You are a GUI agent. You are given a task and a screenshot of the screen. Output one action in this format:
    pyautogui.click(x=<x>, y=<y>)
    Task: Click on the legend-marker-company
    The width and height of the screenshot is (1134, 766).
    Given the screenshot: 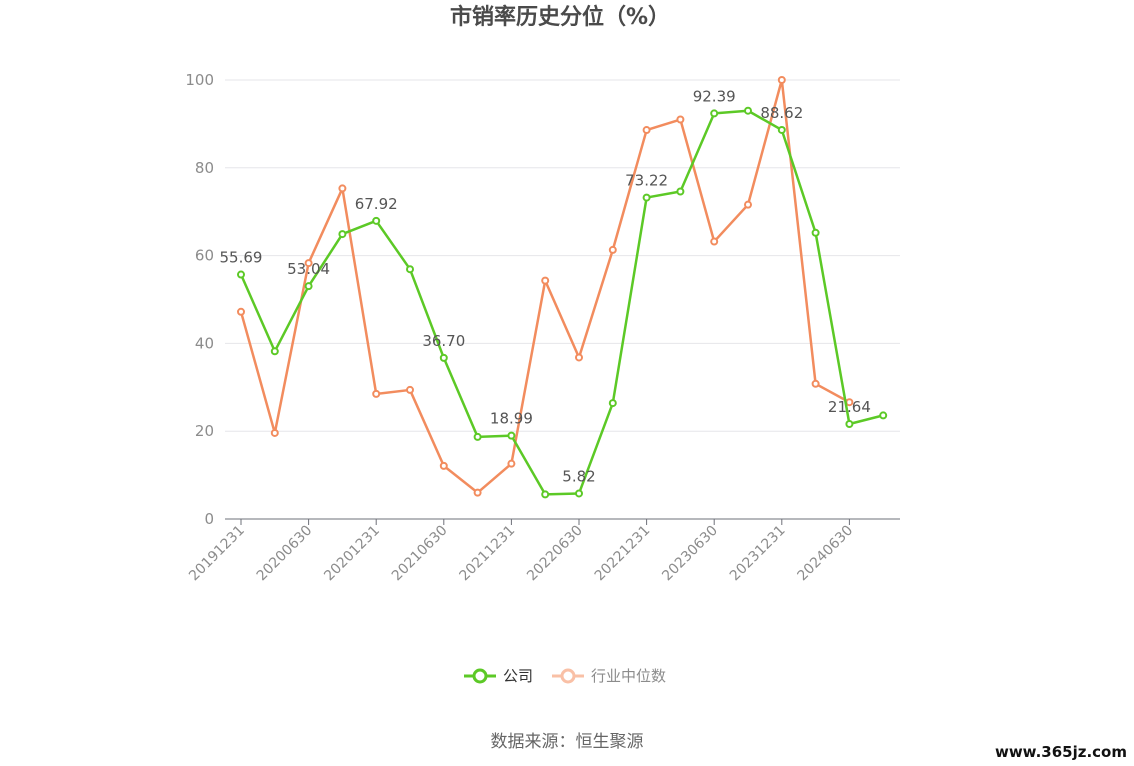 What is the action you would take?
    pyautogui.click(x=480, y=676)
    